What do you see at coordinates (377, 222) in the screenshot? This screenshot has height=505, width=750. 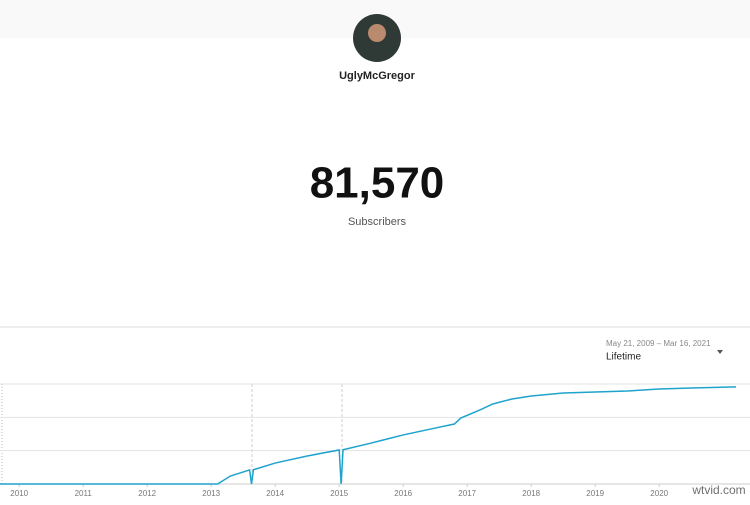 I see `stat-label: Subscribers` at bounding box center [377, 222].